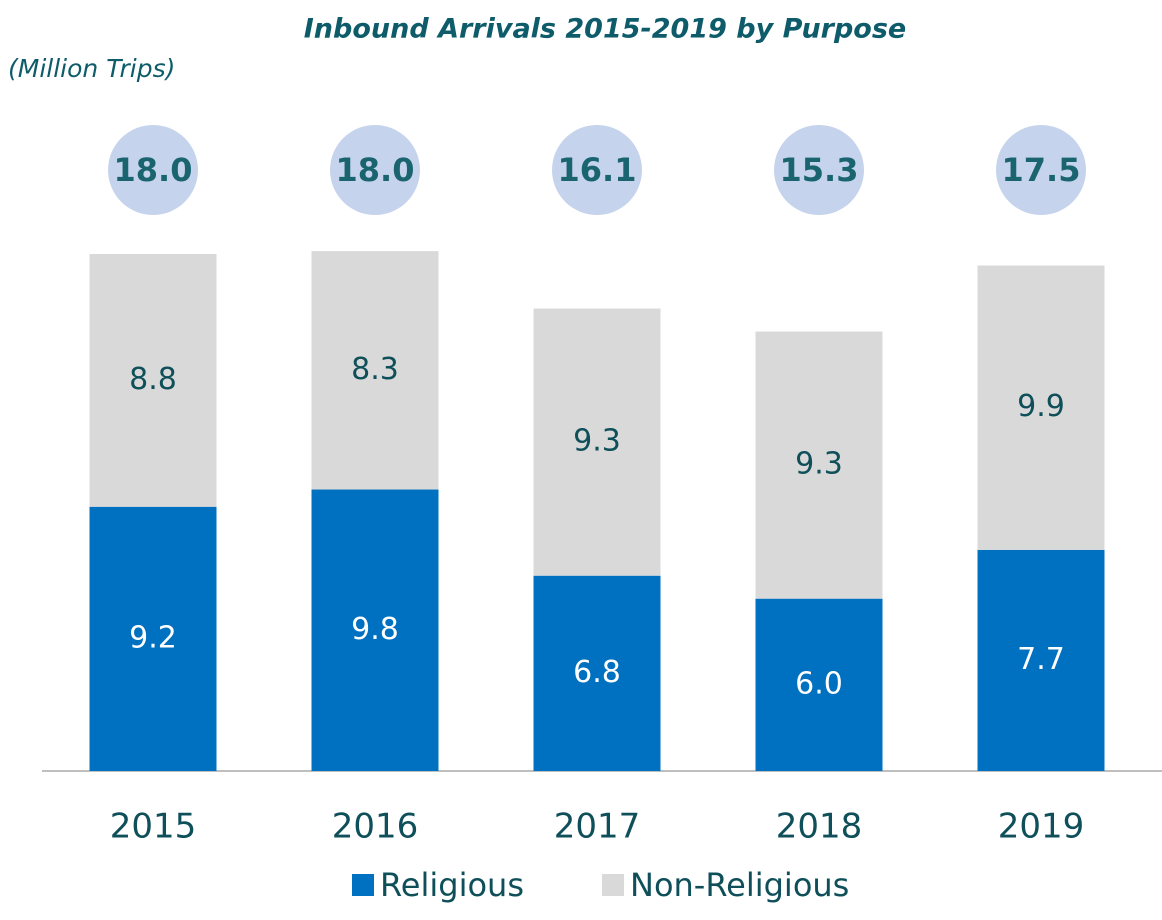  I want to click on value-label: 6.0, so click(819, 683).